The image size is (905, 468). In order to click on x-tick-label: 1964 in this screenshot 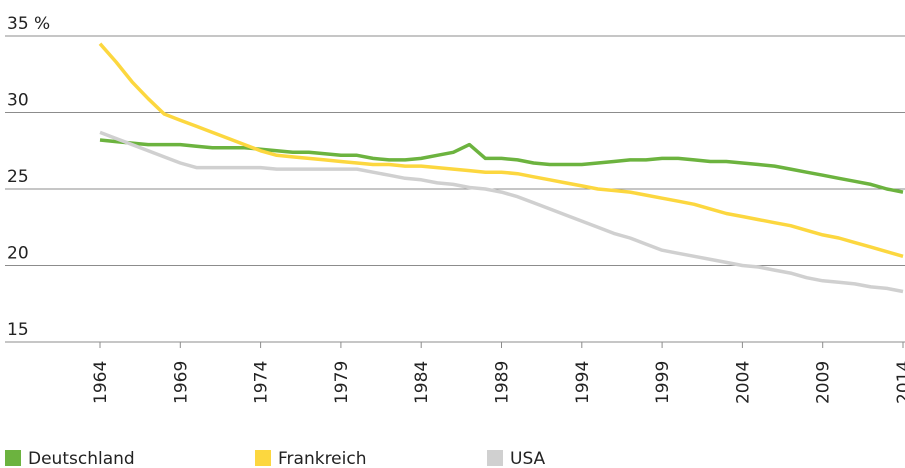, I will do `click(101, 382)`.